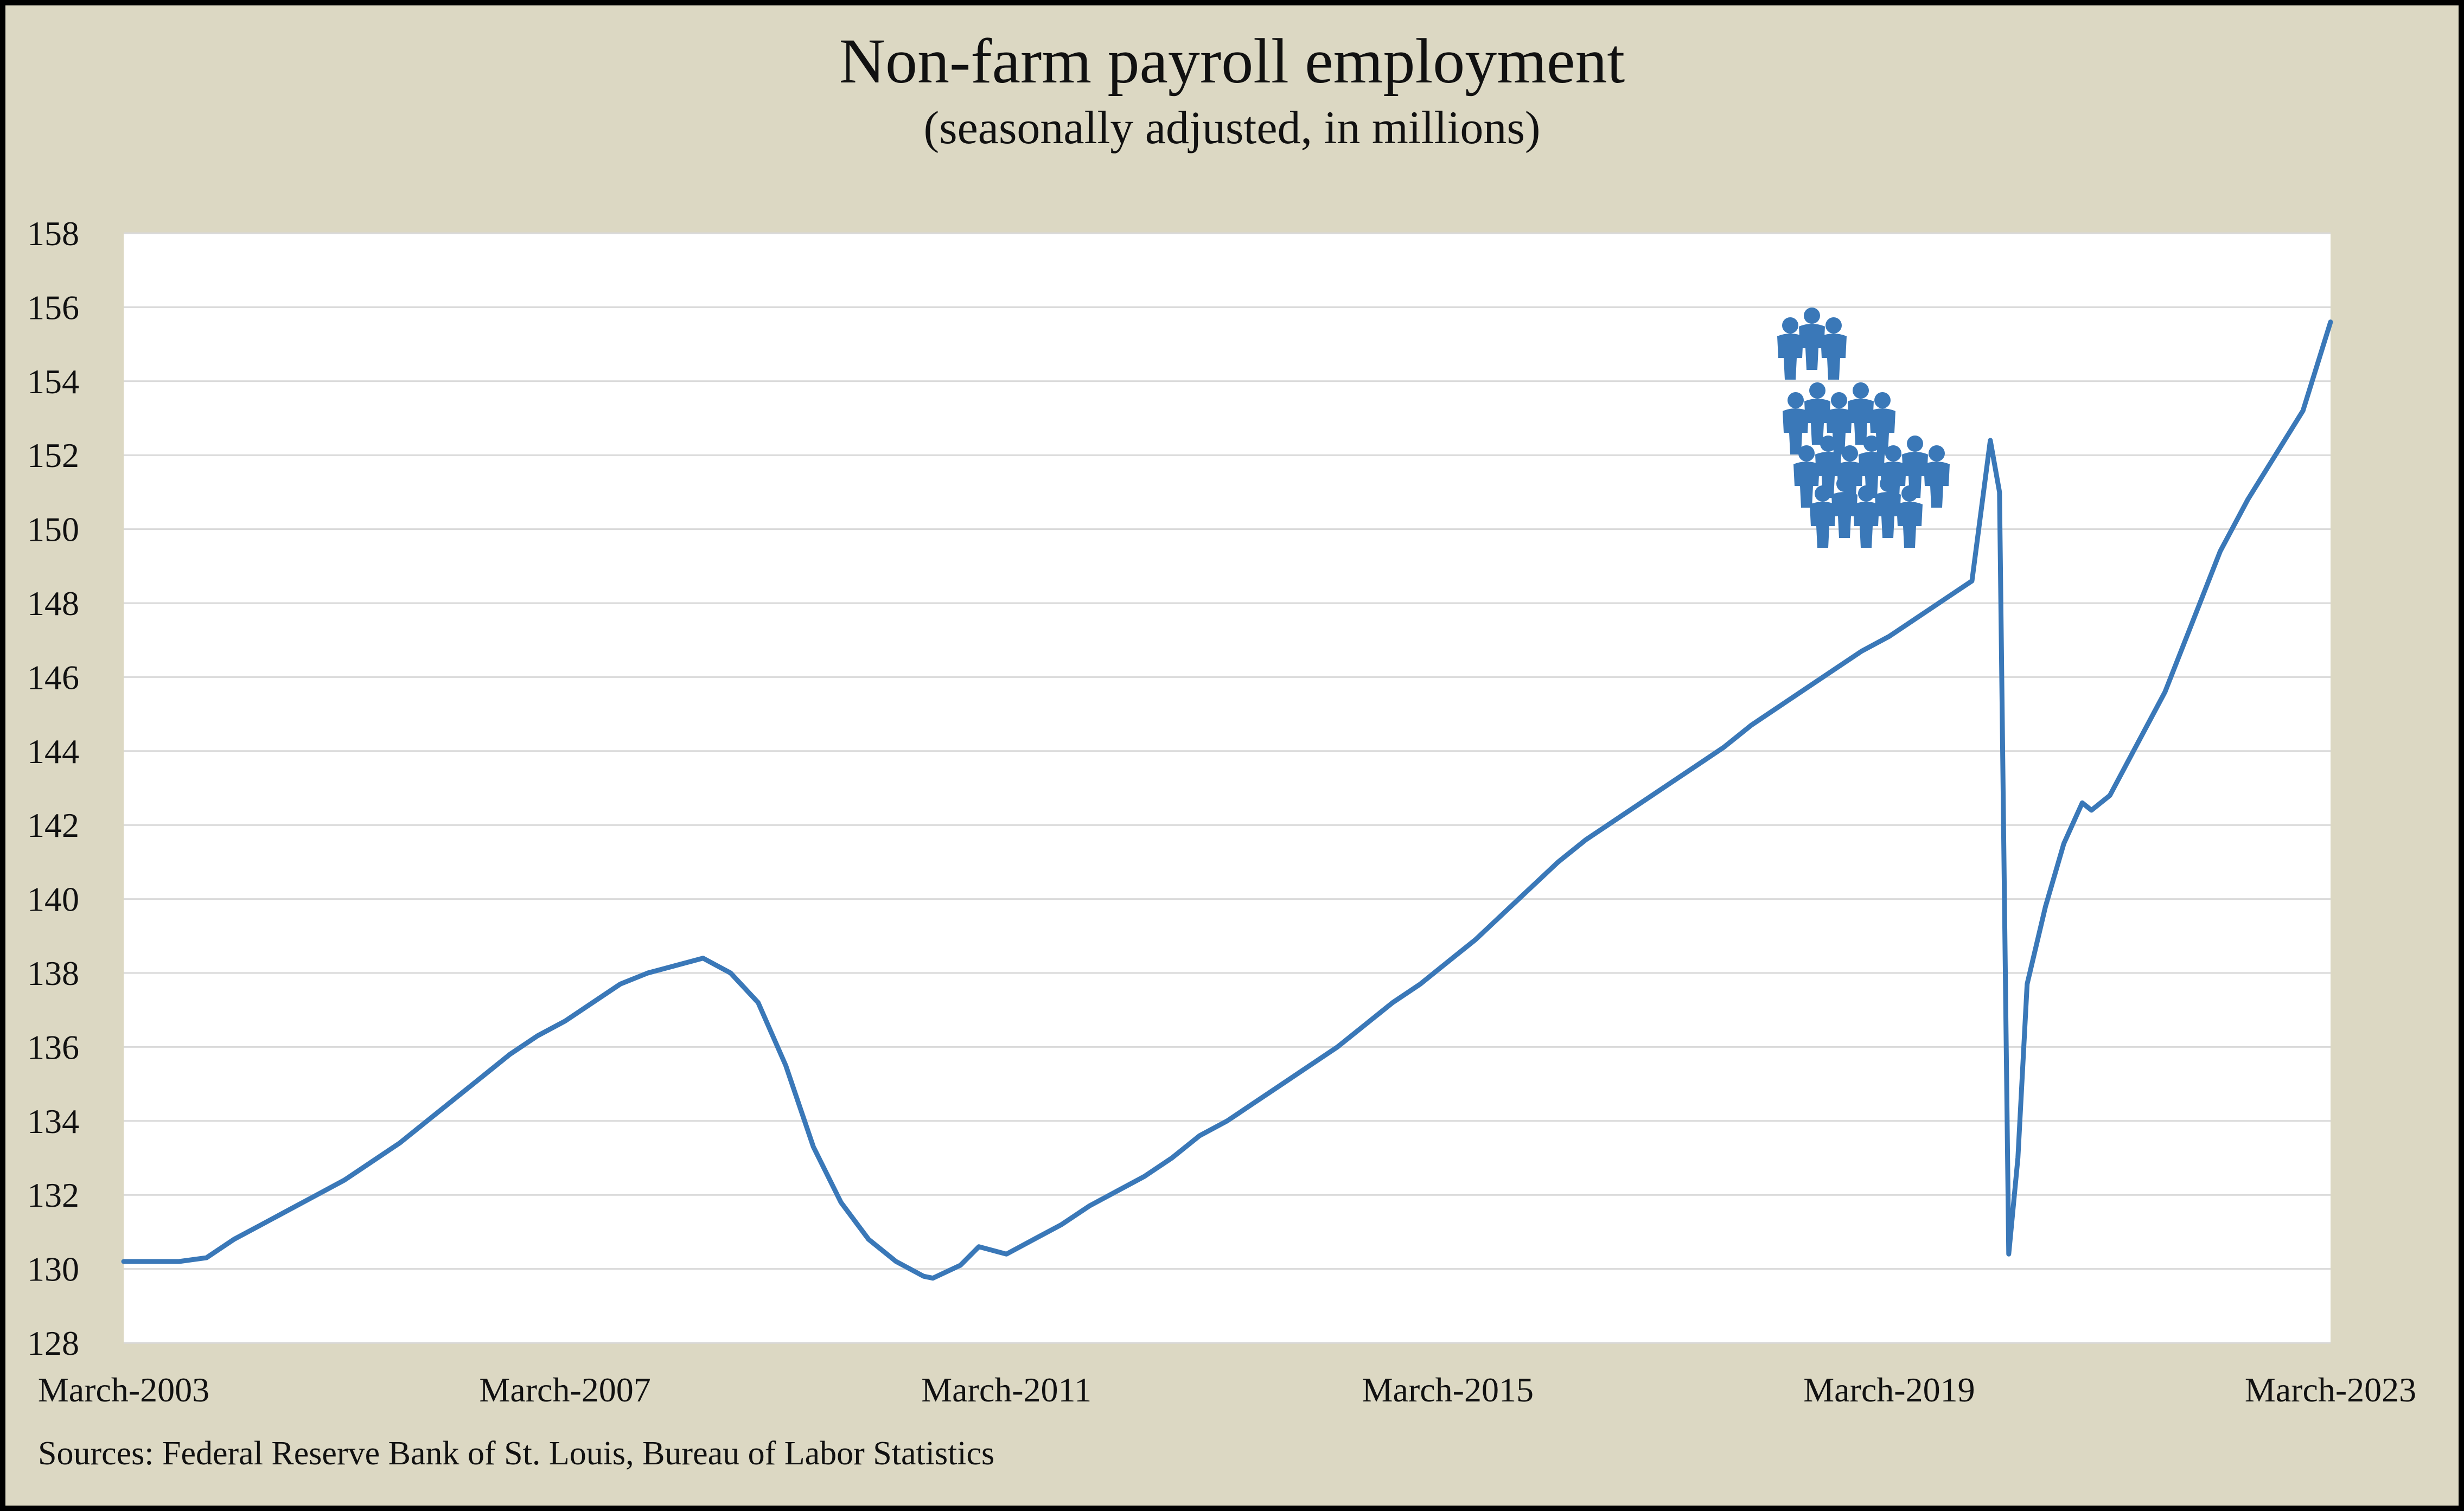 This screenshot has height=1511, width=2464. Describe the element at coordinates (53, 603) in the screenshot. I see `y-tick-label: 148` at that location.